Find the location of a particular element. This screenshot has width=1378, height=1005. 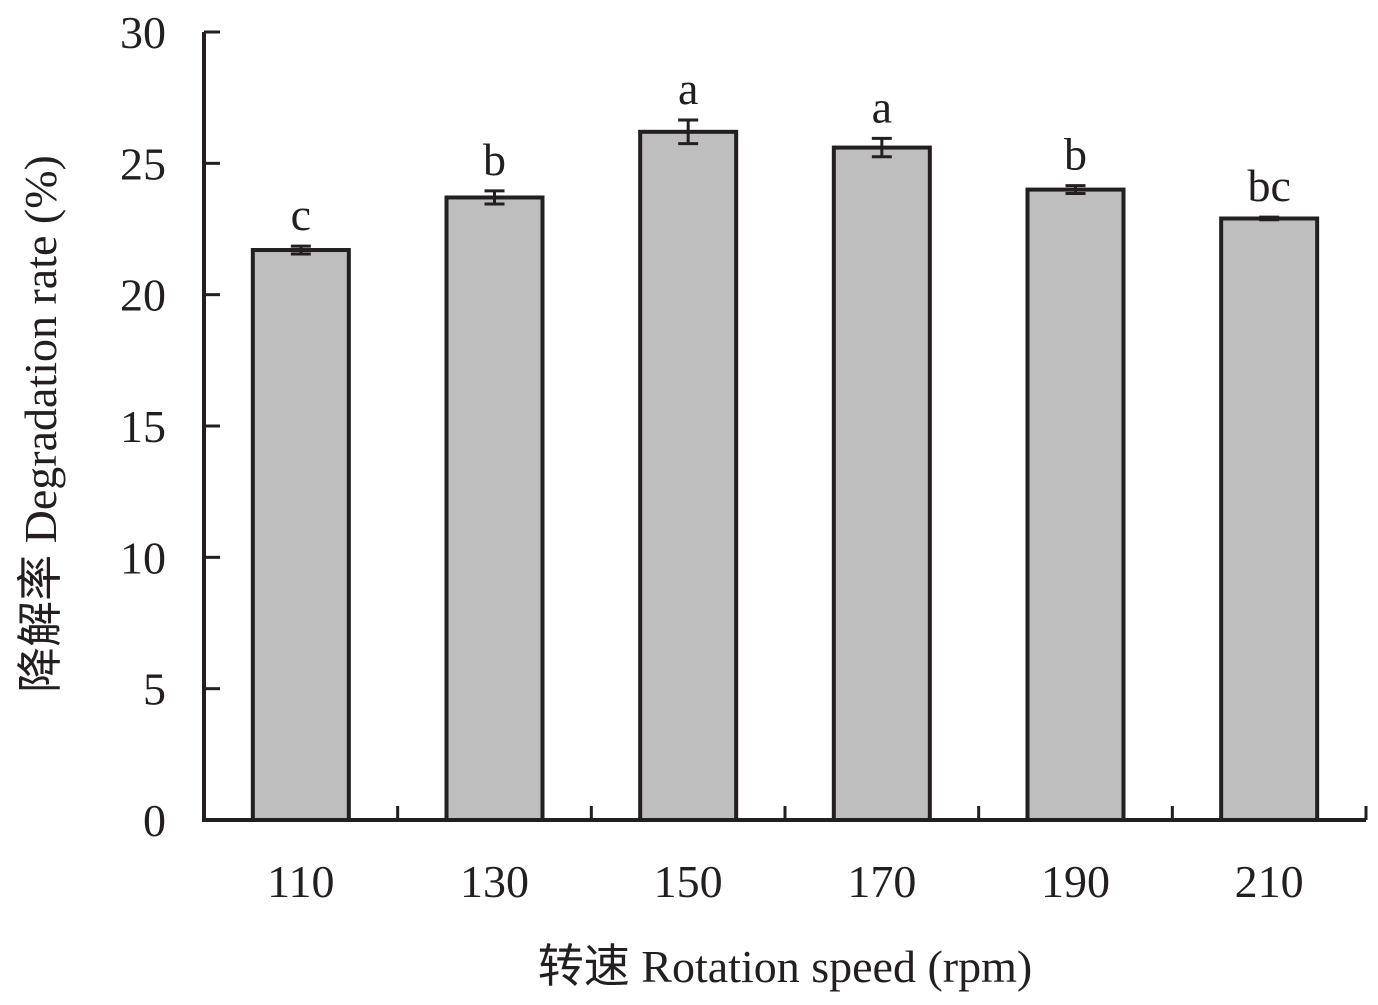

x-tick-label-130: 130 is located at coordinates (494, 881).